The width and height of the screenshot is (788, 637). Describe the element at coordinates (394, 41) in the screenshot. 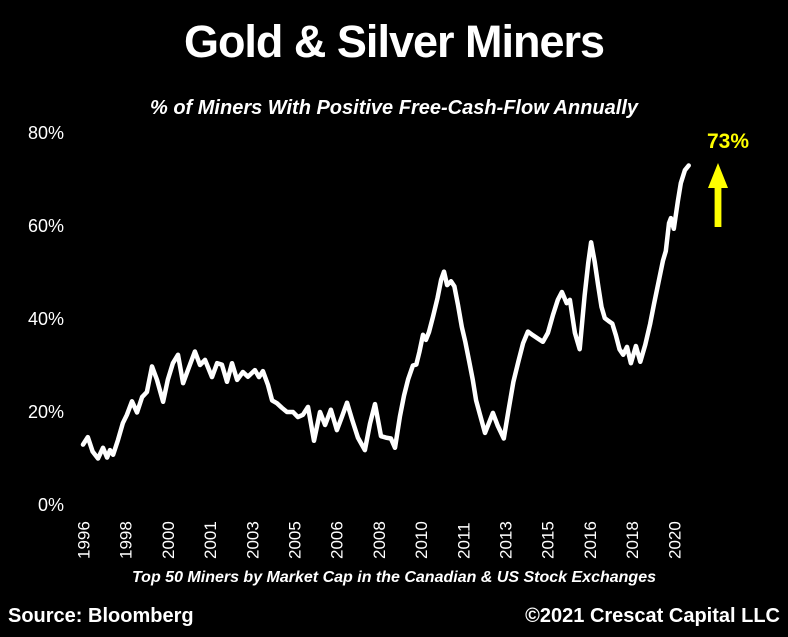

I see `chart-title: Gold & Silver Miners` at that location.